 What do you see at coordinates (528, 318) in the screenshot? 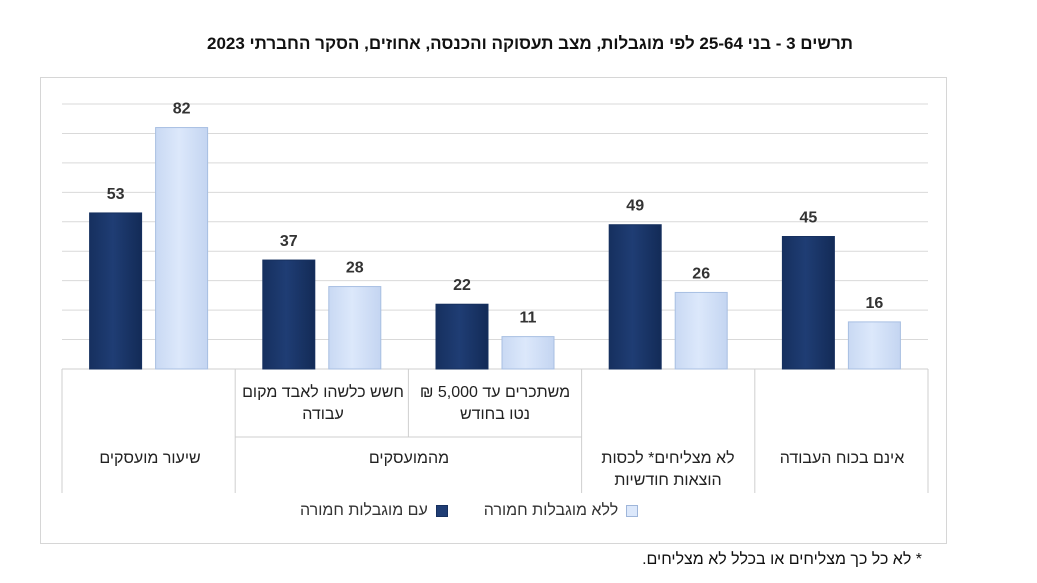
I see `data-label: 11` at bounding box center [528, 318].